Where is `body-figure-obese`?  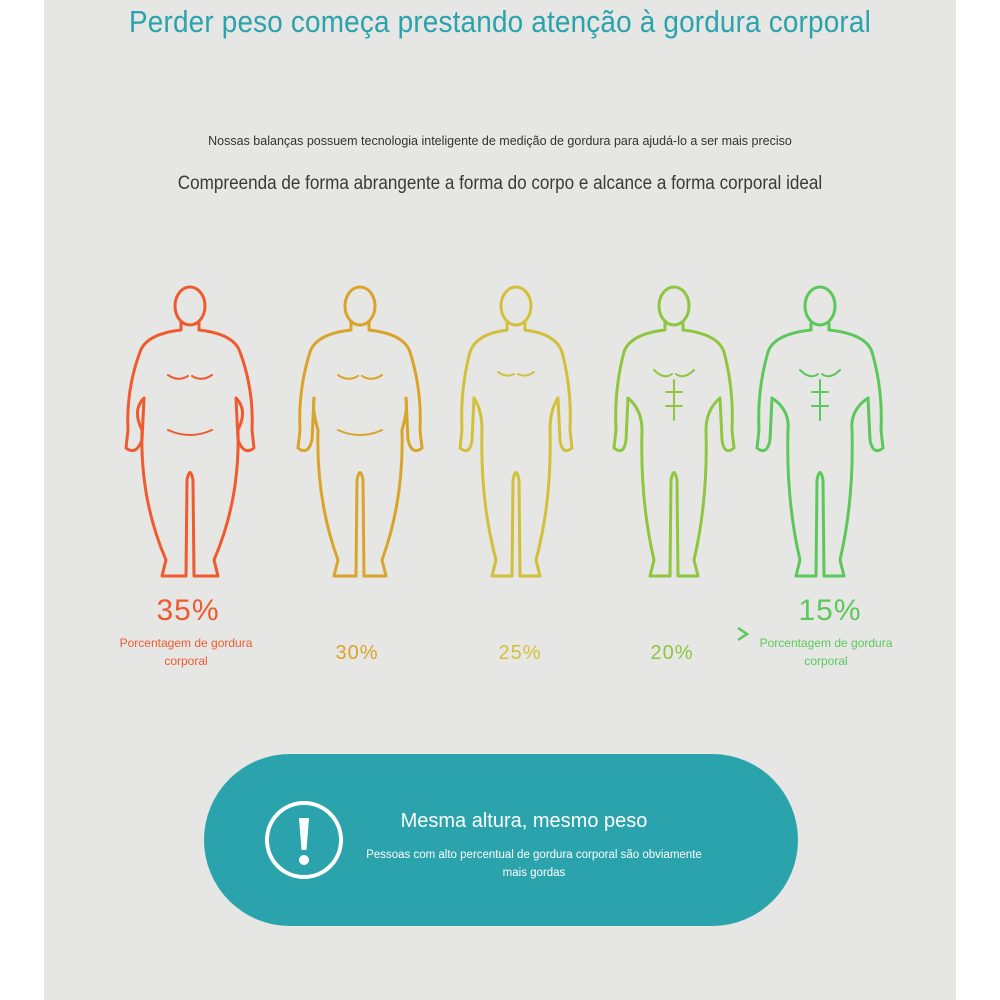 body-figure-obese is located at coordinates (190, 431).